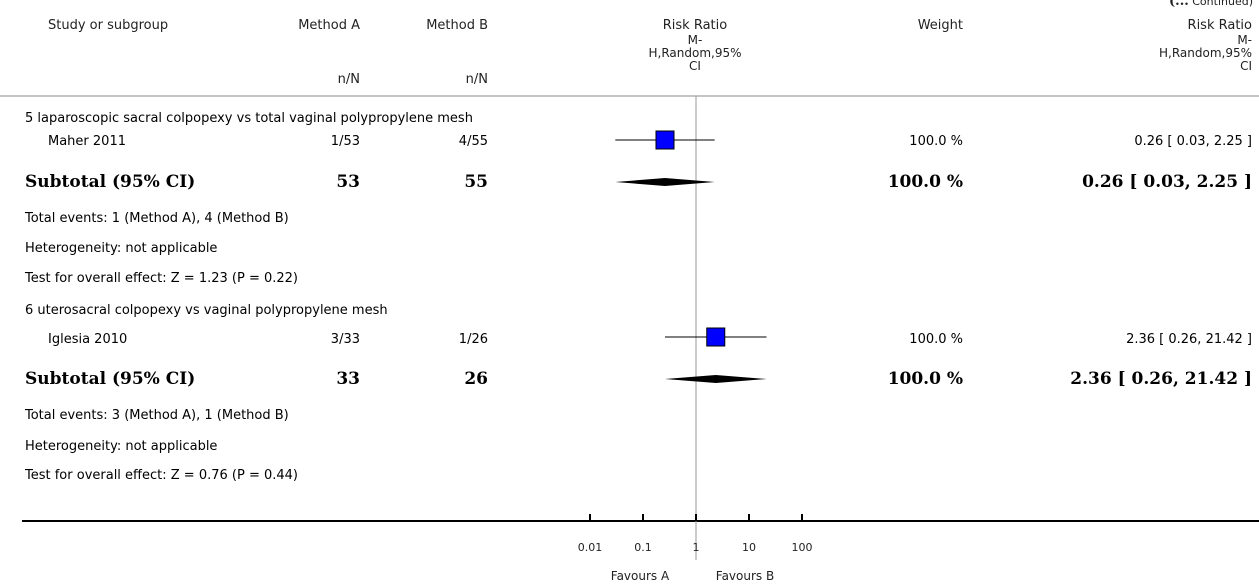  I want to click on header-study: Study or subgroup, so click(108, 25).